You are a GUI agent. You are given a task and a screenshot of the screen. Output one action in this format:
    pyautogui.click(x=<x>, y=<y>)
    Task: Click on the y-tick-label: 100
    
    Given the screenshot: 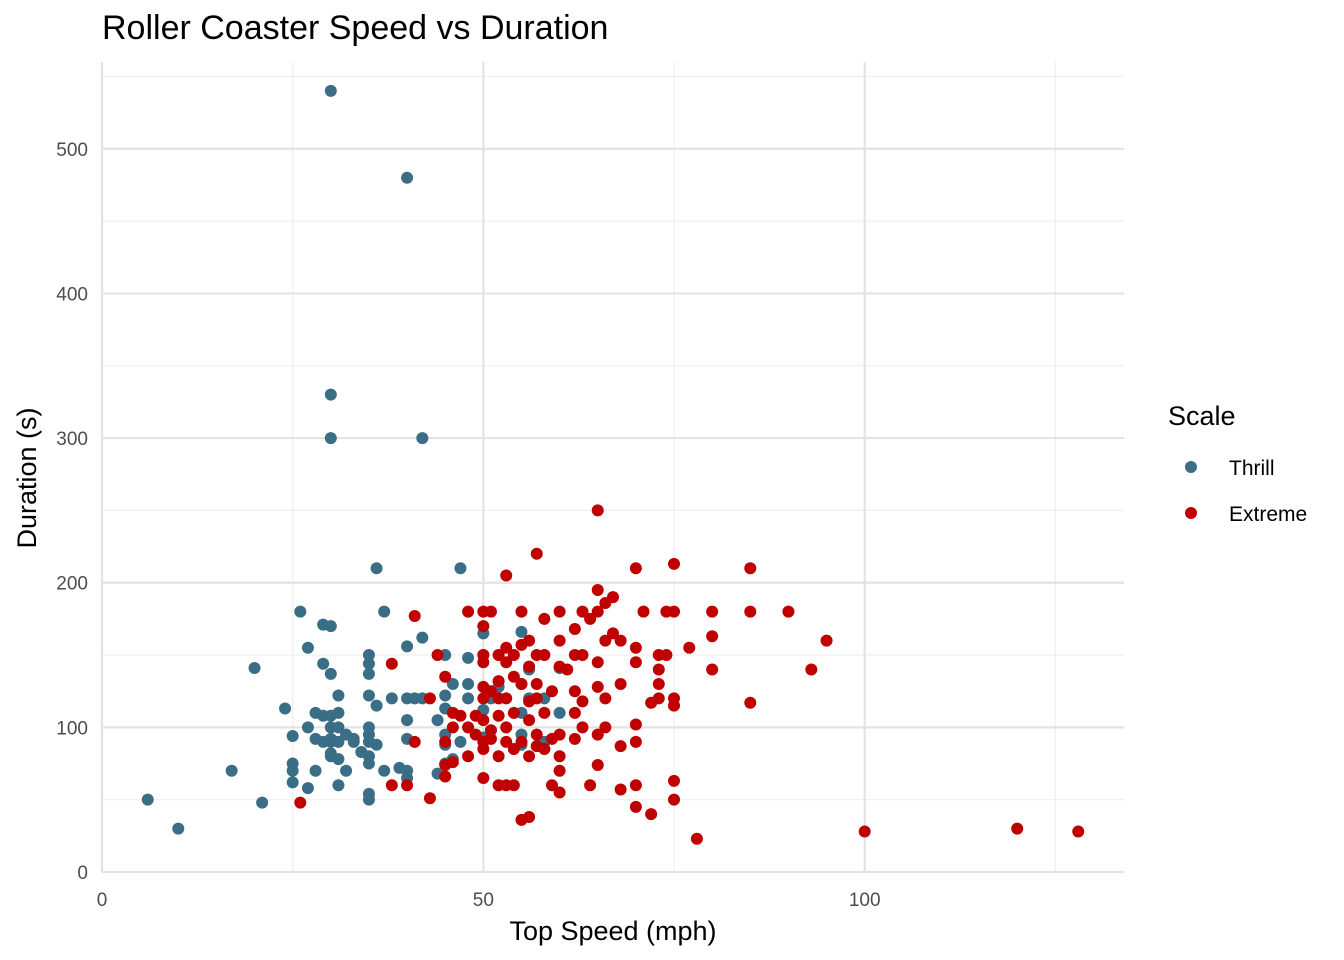 What is the action you would take?
    pyautogui.click(x=72, y=728)
    